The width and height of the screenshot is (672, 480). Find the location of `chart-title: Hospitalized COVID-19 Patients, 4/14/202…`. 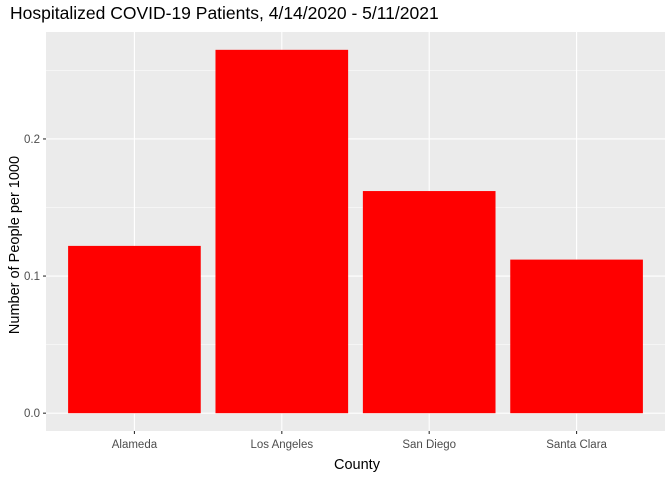

chart-title: Hospitalized COVID-19 Patients, 4/14/202… is located at coordinates (224, 13).